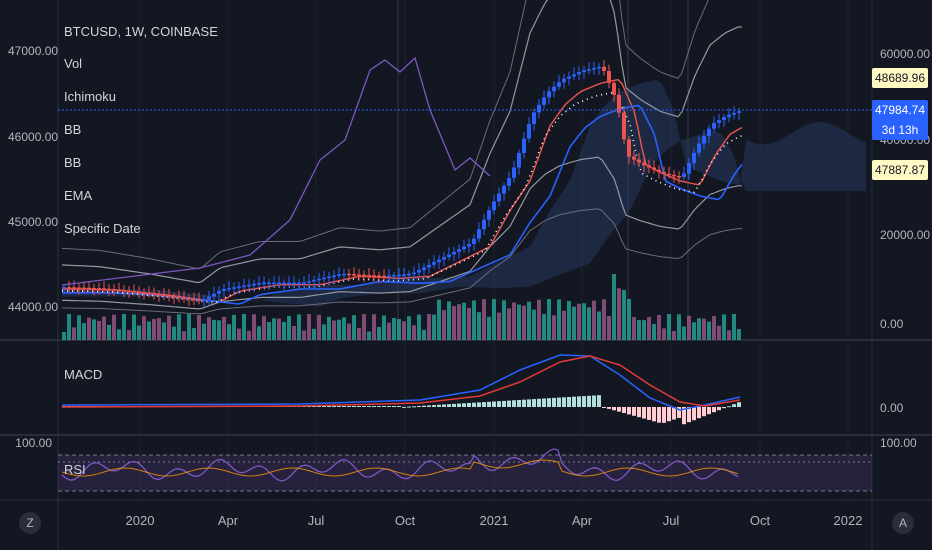 The width and height of the screenshot is (932, 550). Describe the element at coordinates (141, 31) in the screenshot. I see `symbol-title: BTCUSD, 1W, COINBASE` at that location.